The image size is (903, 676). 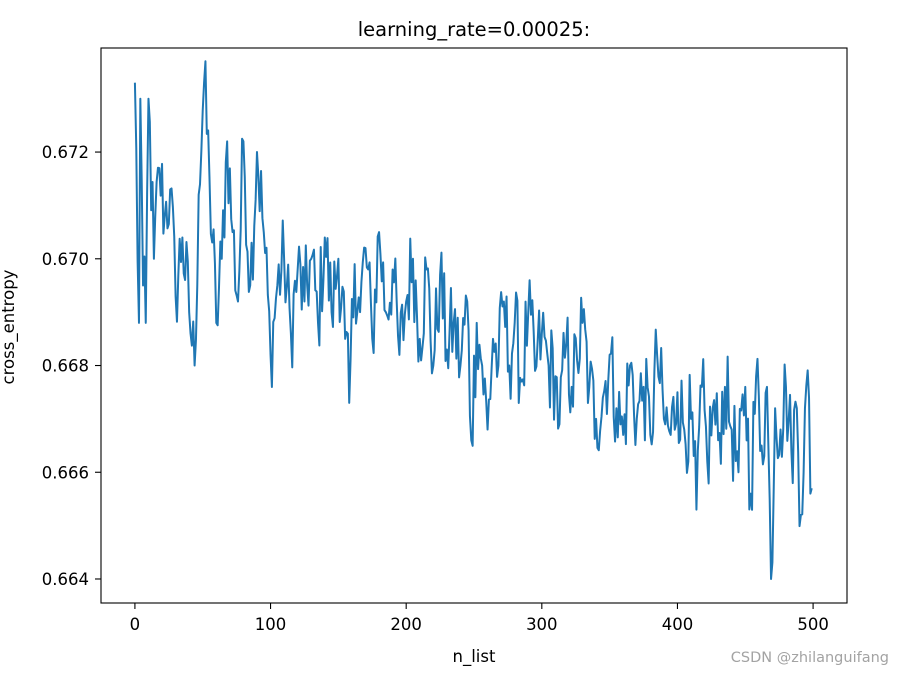 I want to click on chart-title: learning_rate=0.00025:, so click(x=474, y=29).